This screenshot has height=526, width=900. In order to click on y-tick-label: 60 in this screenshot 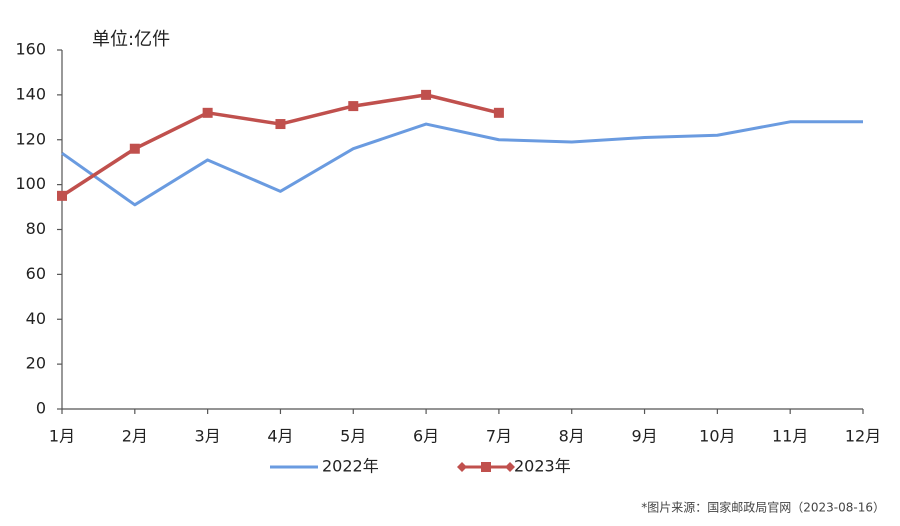, I will do `click(36, 273)`.